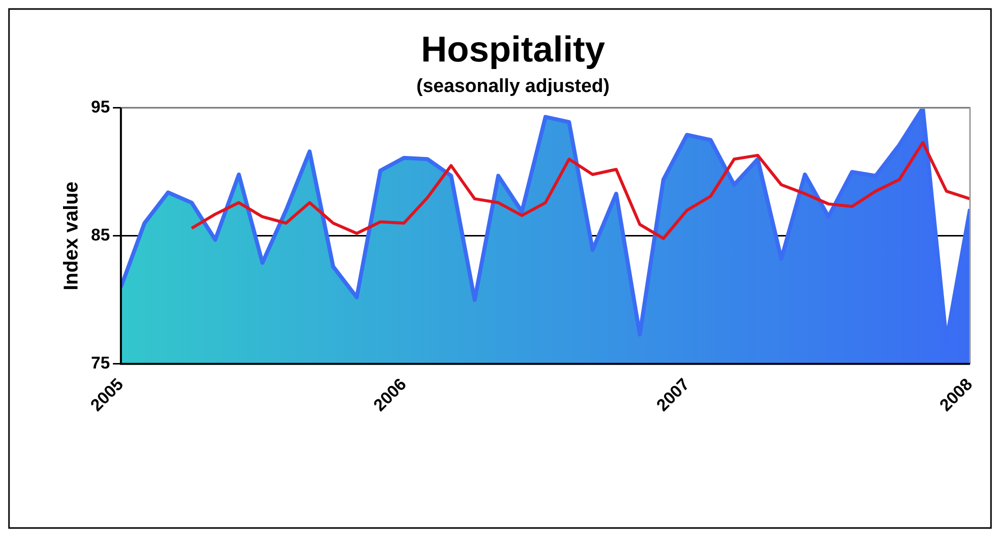 The width and height of the screenshot is (1000, 537). I want to click on chart-title: Hospitality, so click(513, 49).